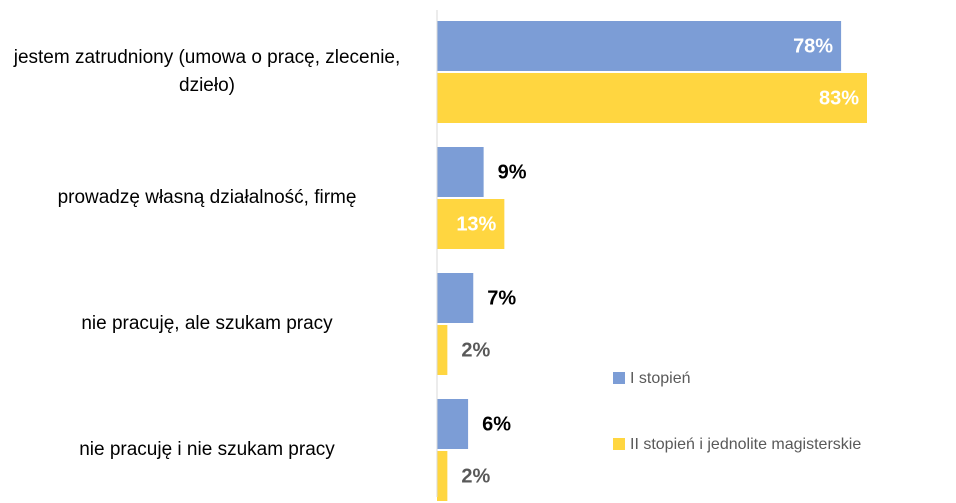  What do you see at coordinates (496, 424) in the screenshot?
I see `data-label: 6%` at bounding box center [496, 424].